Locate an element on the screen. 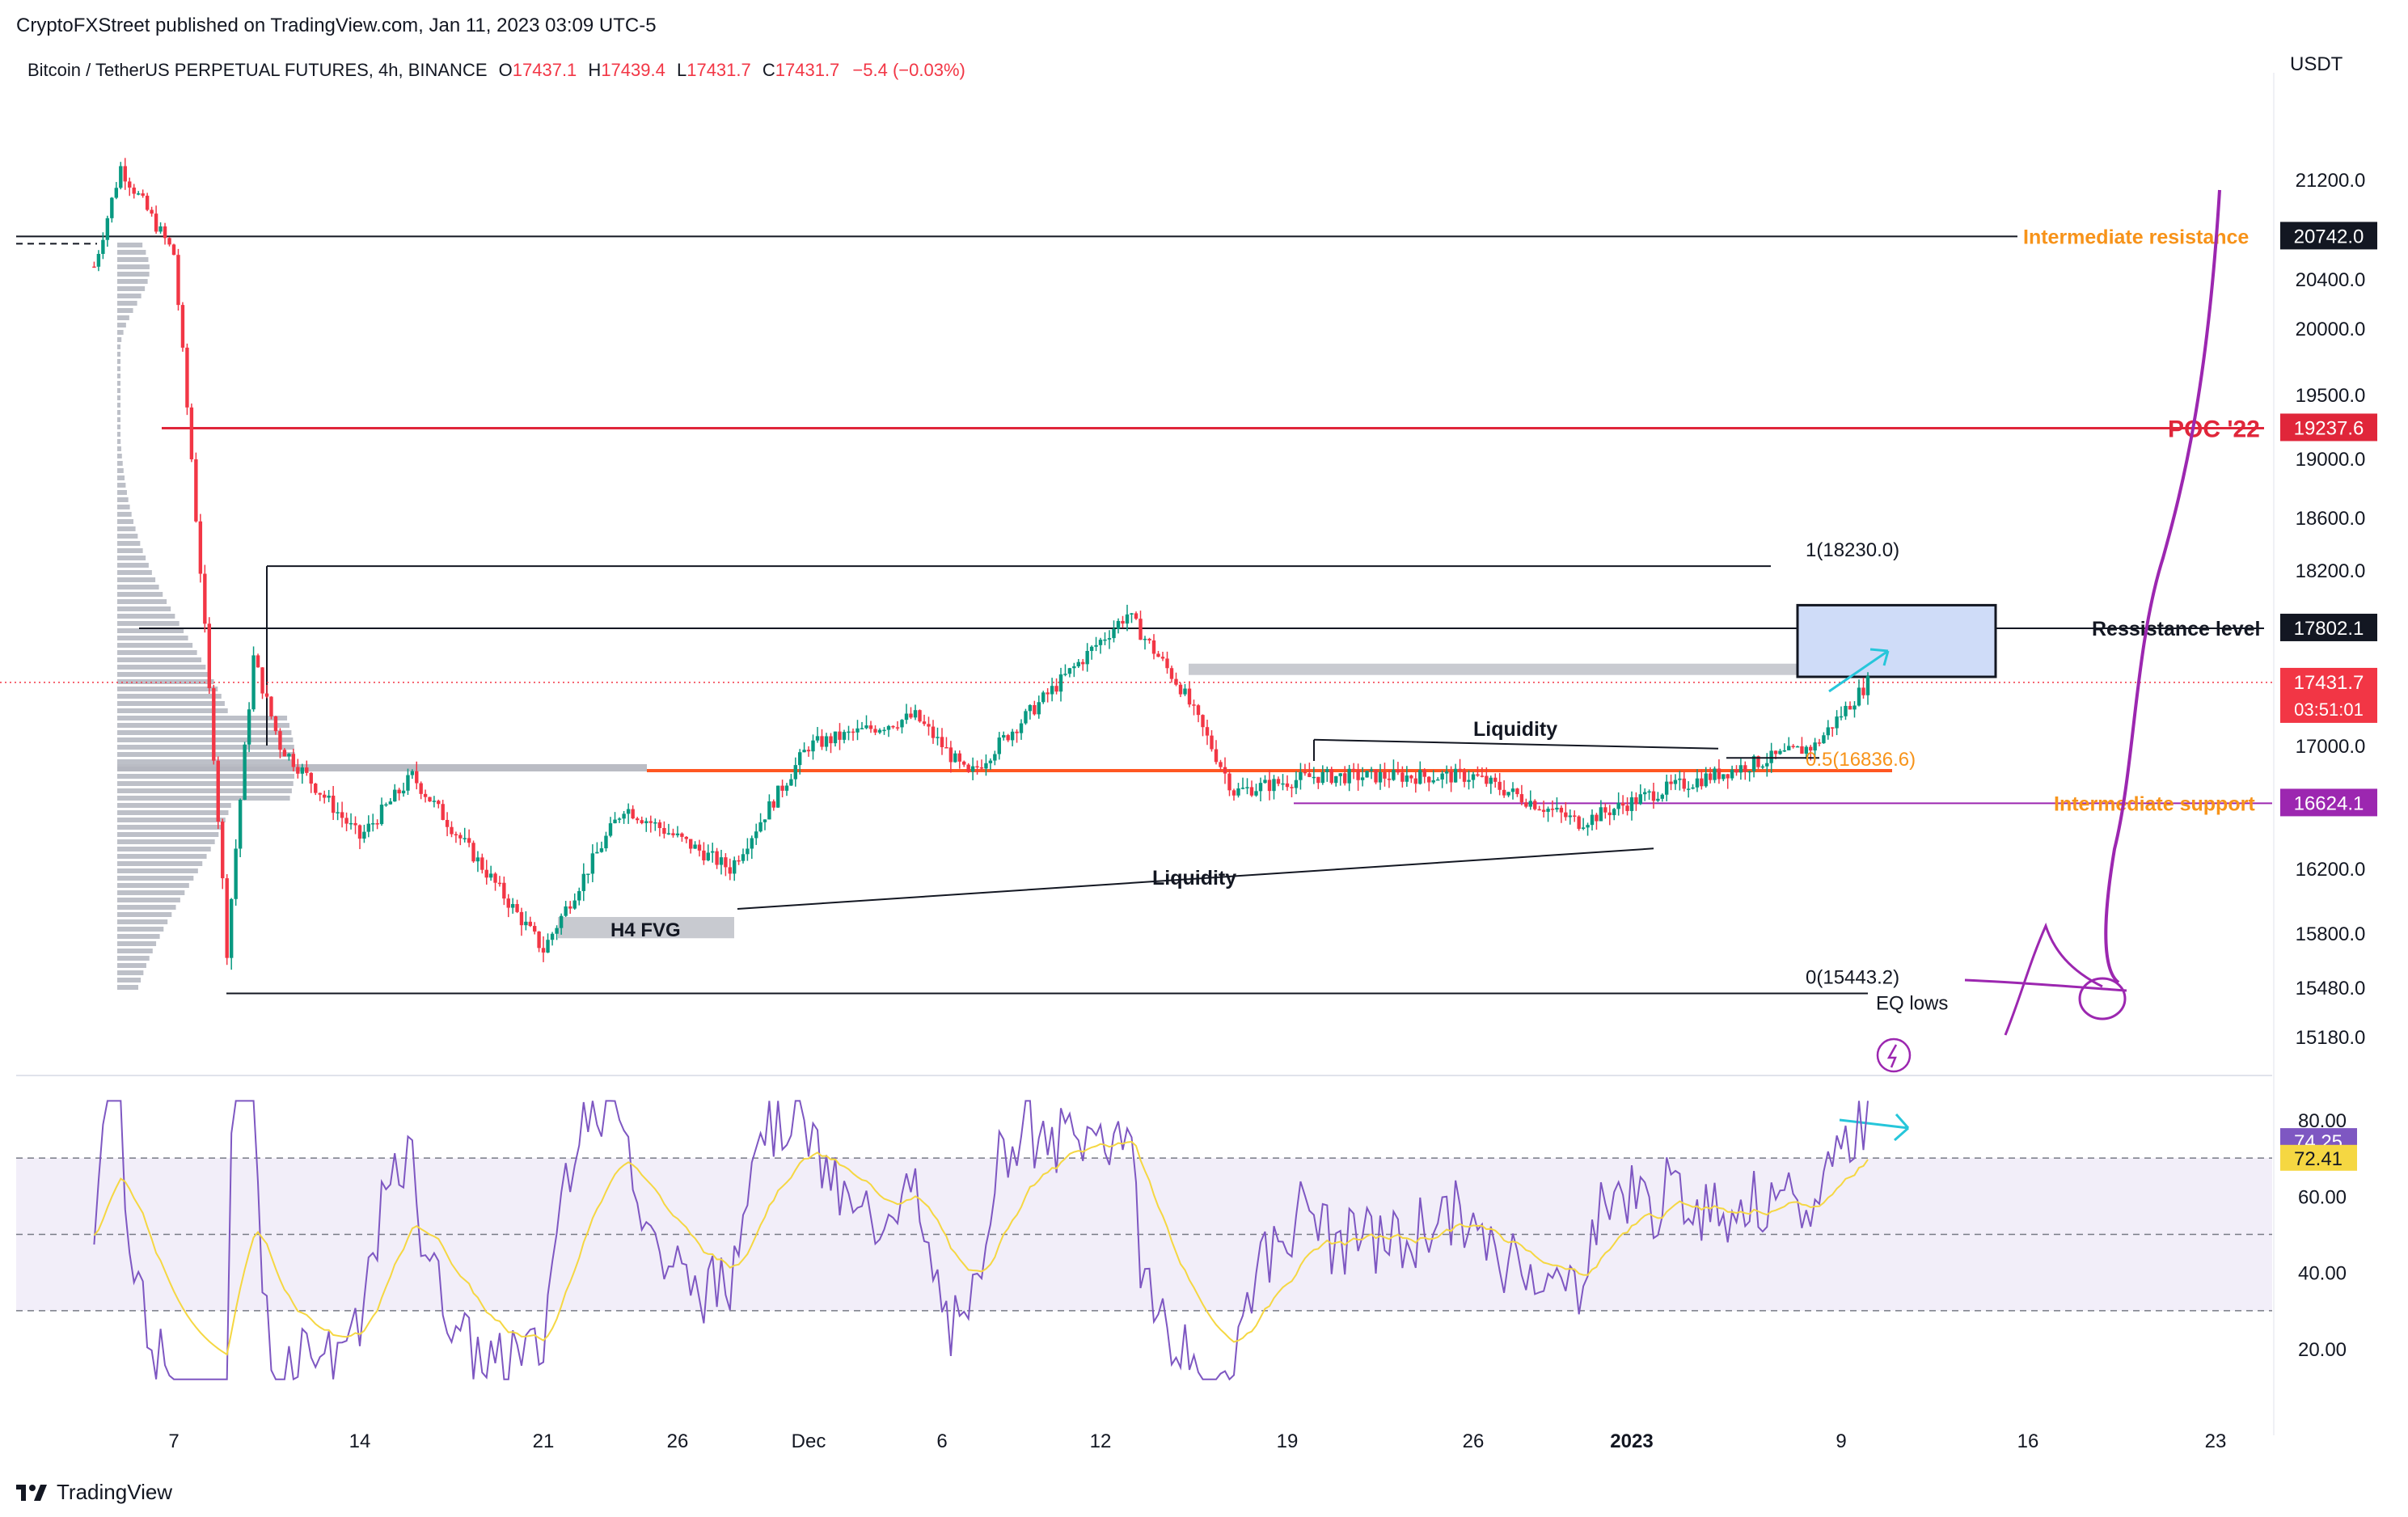 This screenshot has width=2408, height=1517. price-tick-label: 19500.0 is located at coordinates (2331, 396).